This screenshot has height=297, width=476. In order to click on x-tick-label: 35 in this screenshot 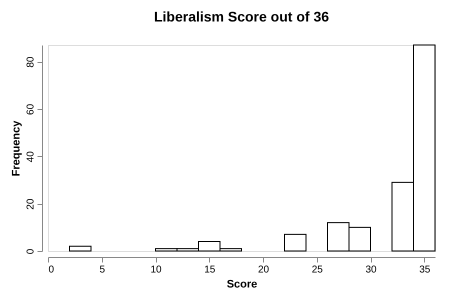, I will do `click(425, 270)`.